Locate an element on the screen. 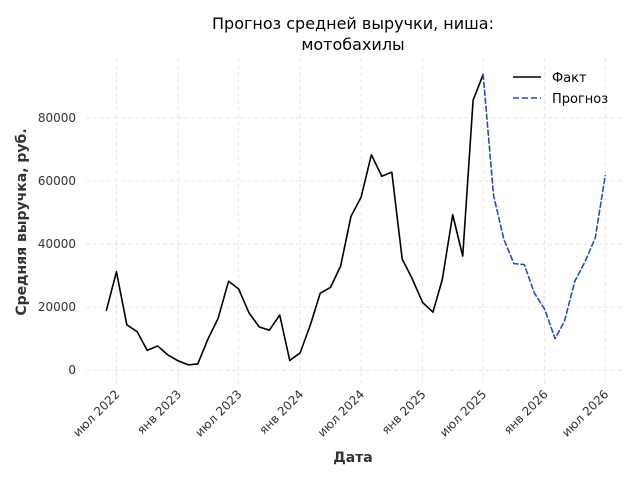 The height and width of the screenshot is (480, 640). y-axis-ticks: 0 20000 40000 60000 80000 is located at coordinates (57, 244).